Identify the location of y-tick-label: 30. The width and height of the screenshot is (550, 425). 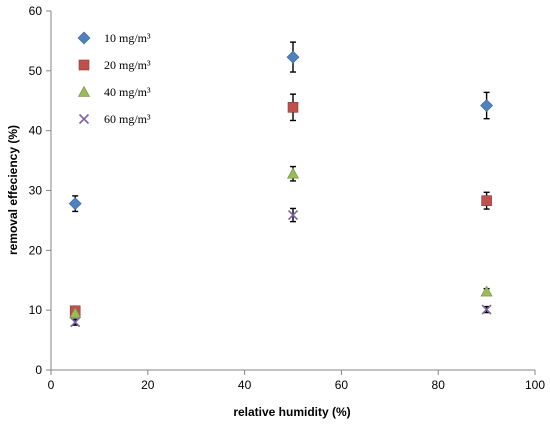
(36, 191).